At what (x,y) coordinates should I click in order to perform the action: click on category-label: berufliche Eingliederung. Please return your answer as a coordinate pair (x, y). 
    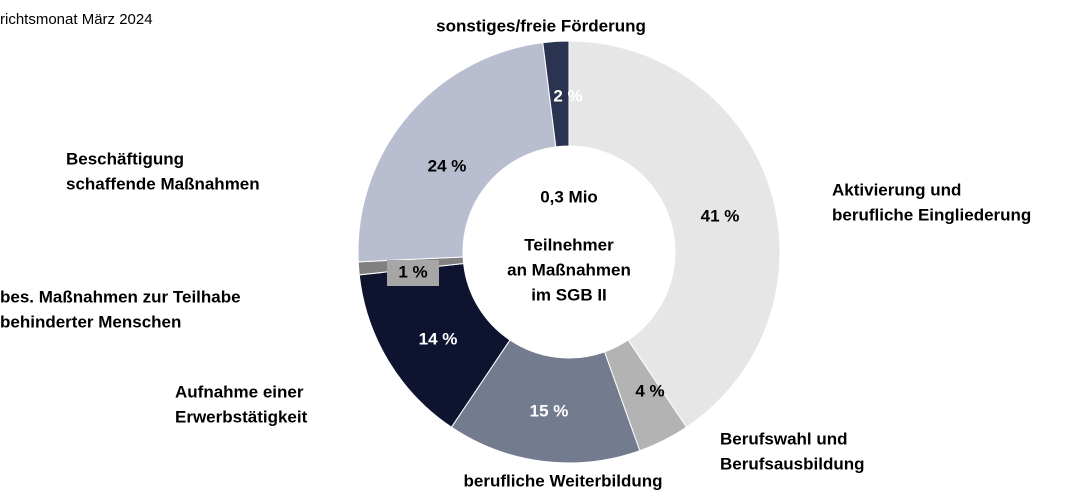
    Looking at the image, I should click on (931, 214).